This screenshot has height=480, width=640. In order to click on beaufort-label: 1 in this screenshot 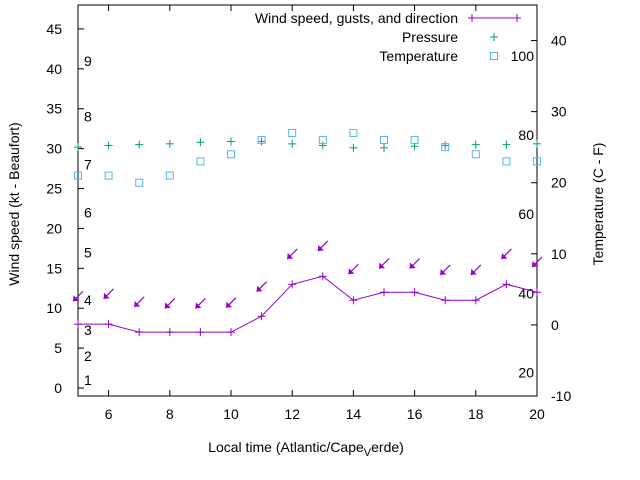, I will do `click(88, 380)`.